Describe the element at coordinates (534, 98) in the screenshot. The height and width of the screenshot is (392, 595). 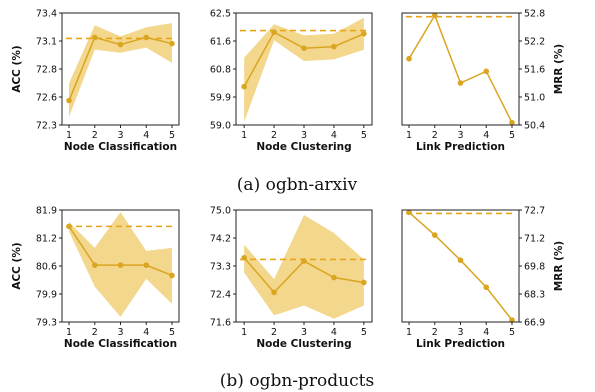
I see `y-tick-label: 51.0` at that location.